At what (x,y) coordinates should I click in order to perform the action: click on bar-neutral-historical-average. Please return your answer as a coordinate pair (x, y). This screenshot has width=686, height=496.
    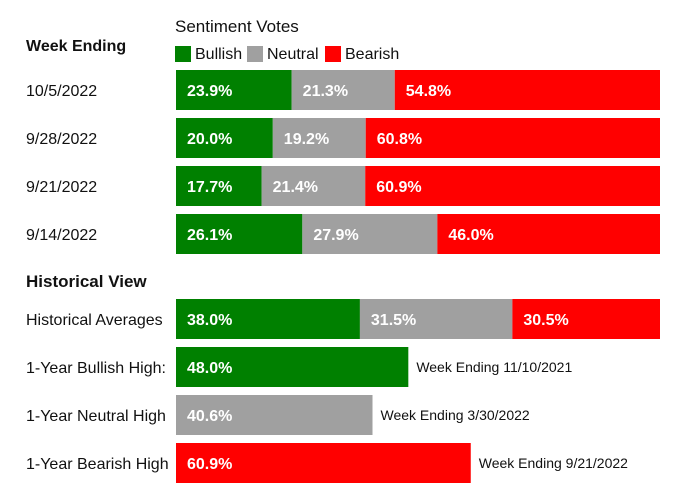
    Looking at the image, I should click on (436, 319).